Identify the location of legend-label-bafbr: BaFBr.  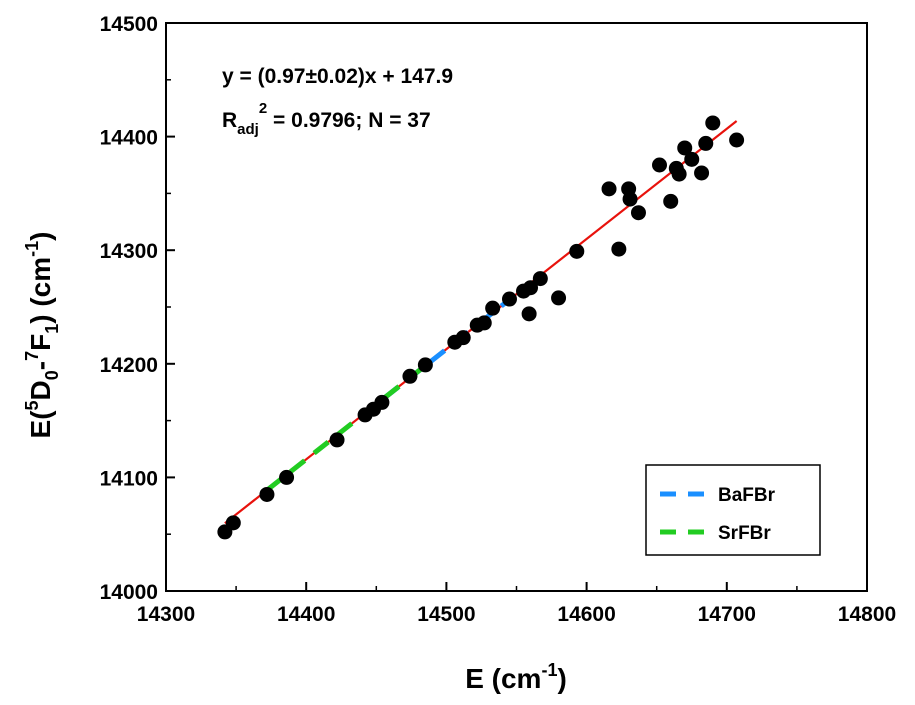
(747, 495).